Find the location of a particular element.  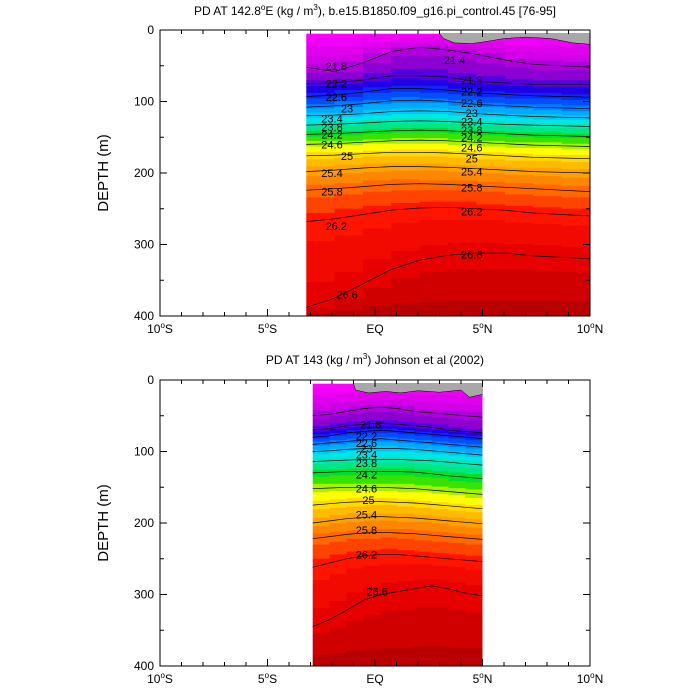

contour-field is located at coordinates (397, 524).